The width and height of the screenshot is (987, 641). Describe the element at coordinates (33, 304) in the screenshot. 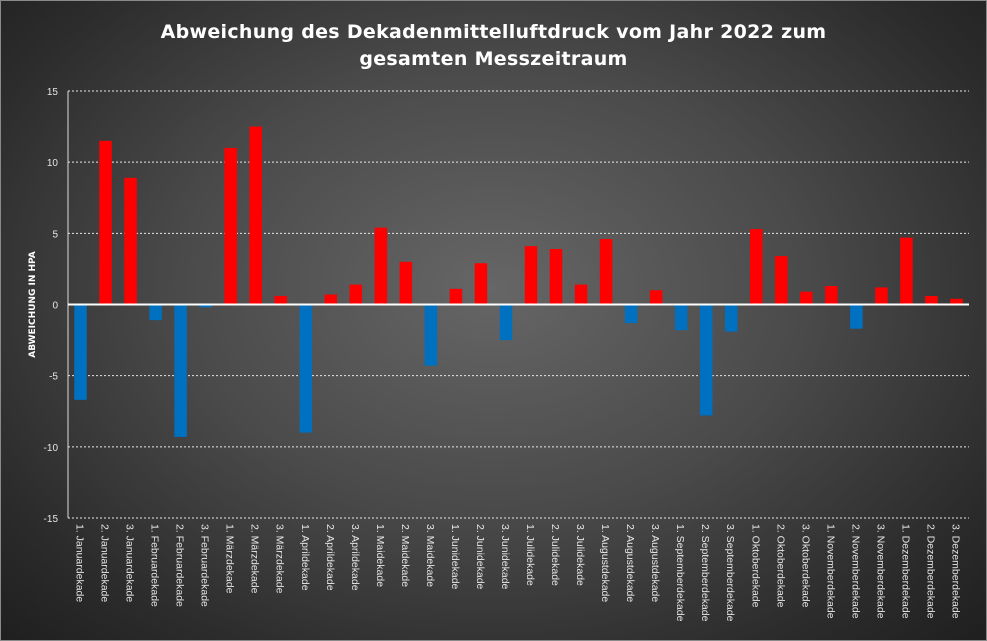

I see `y-axis-label: ABWEICHUNG IN HPA` at that location.